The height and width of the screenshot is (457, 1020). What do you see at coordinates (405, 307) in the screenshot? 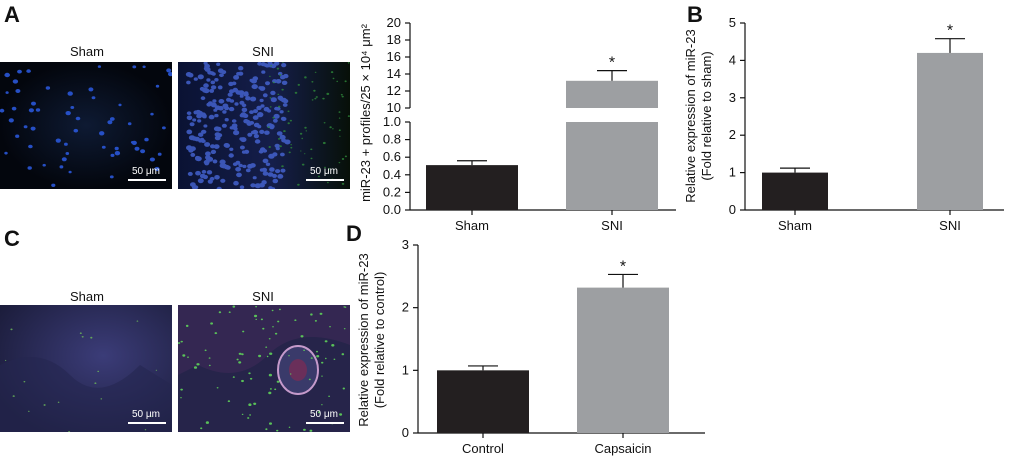
I see `y-tick-label: 2` at bounding box center [405, 307].